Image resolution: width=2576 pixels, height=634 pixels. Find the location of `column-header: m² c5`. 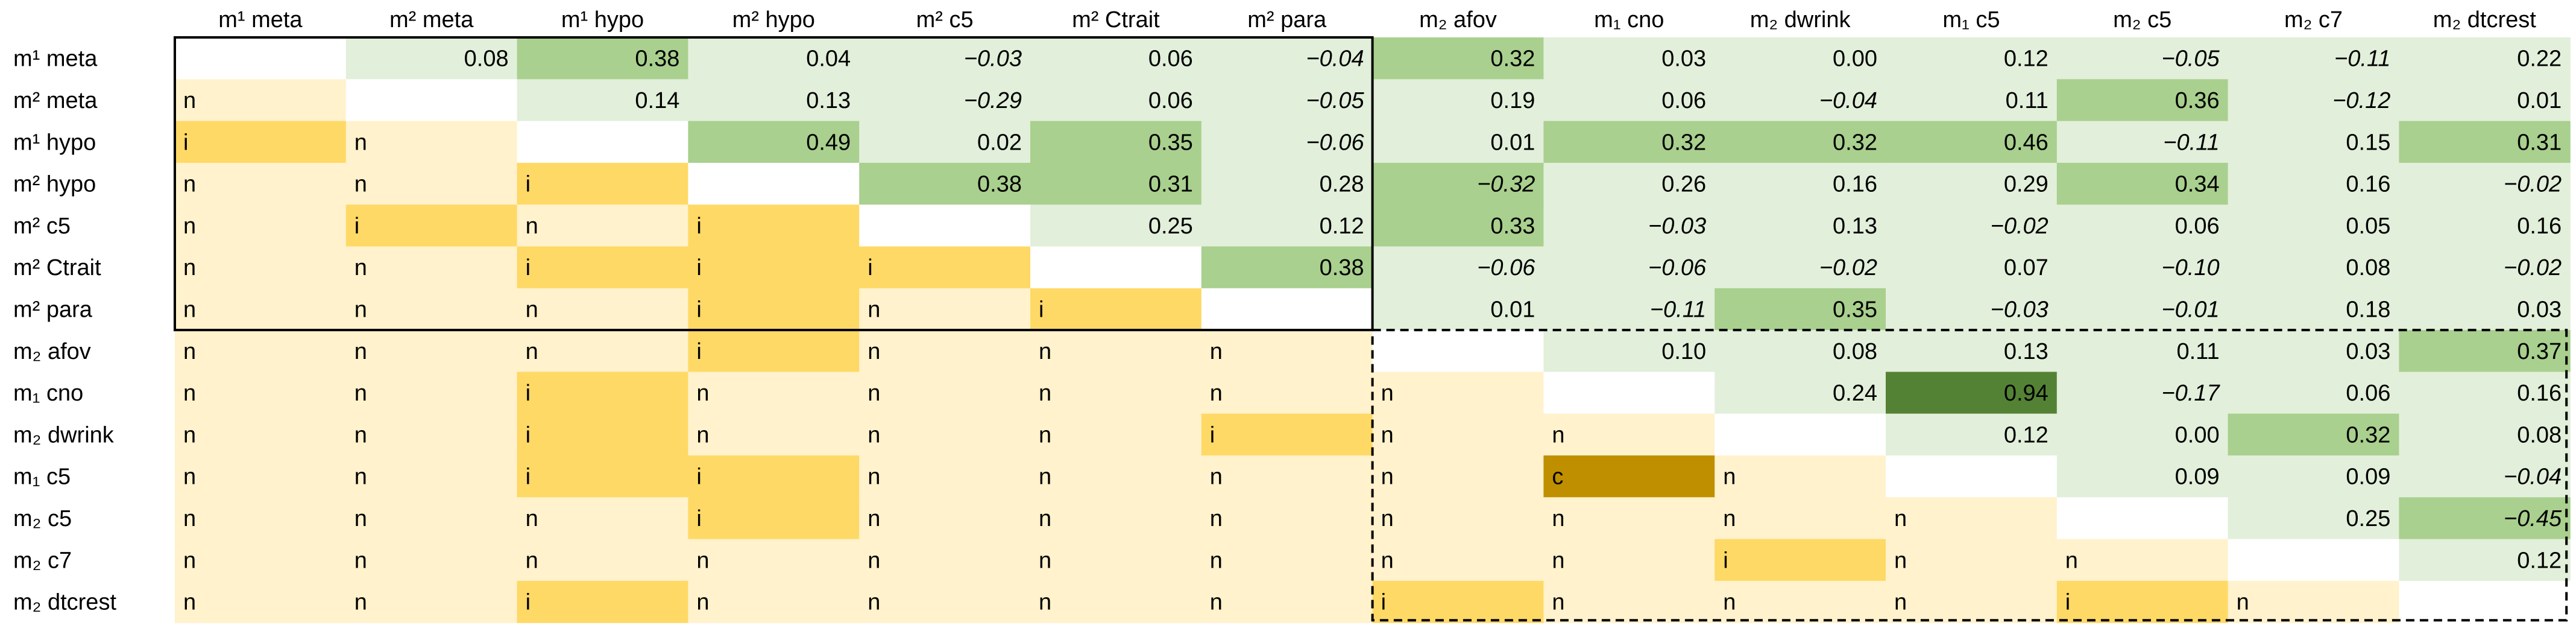

column-header: m² c5 is located at coordinates (945, 20).